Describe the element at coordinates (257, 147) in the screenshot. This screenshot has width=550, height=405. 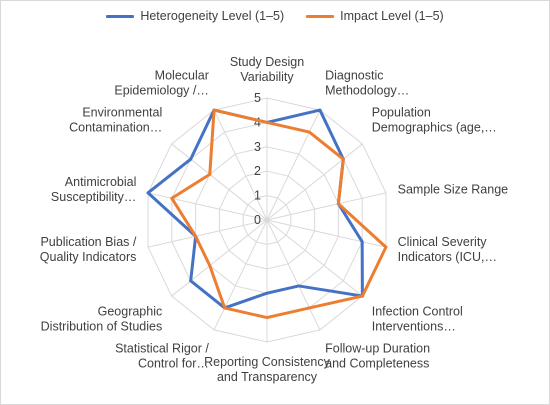
I see `tick-label-3: 3` at that location.